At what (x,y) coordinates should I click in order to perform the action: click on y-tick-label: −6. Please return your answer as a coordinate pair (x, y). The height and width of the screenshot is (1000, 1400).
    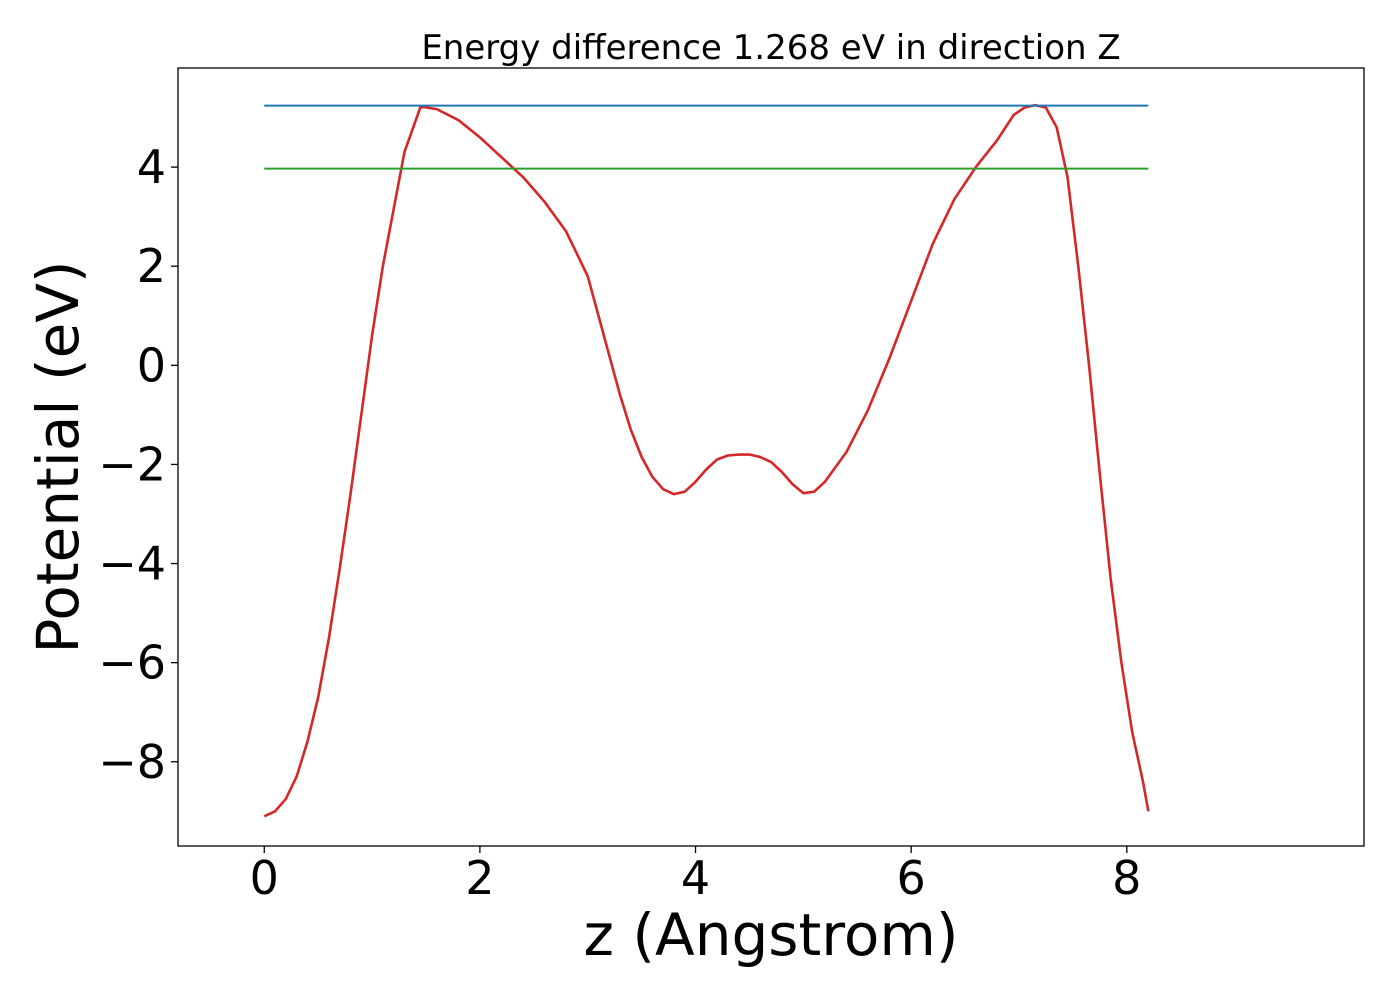
    Looking at the image, I should click on (132, 663).